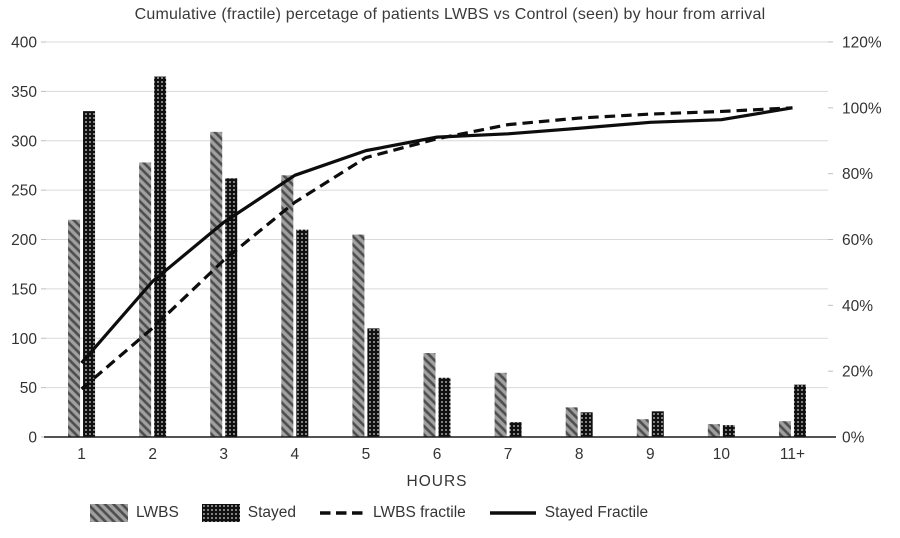 Image resolution: width=900 pixels, height=538 pixels. What do you see at coordinates (295, 454) in the screenshot?
I see `x-axis-tick-label: 4` at bounding box center [295, 454].